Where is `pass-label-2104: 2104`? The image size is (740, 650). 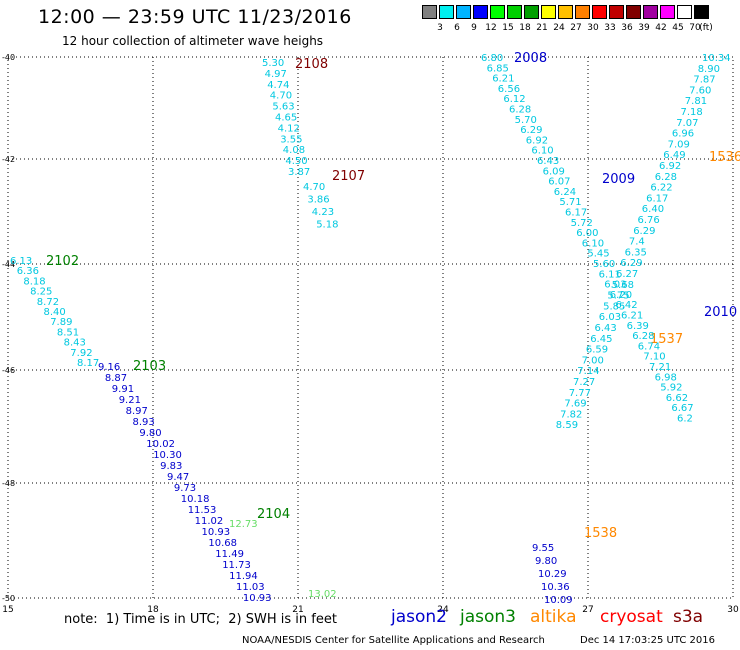
pass-label-2104: 2104 is located at coordinates (273, 514).